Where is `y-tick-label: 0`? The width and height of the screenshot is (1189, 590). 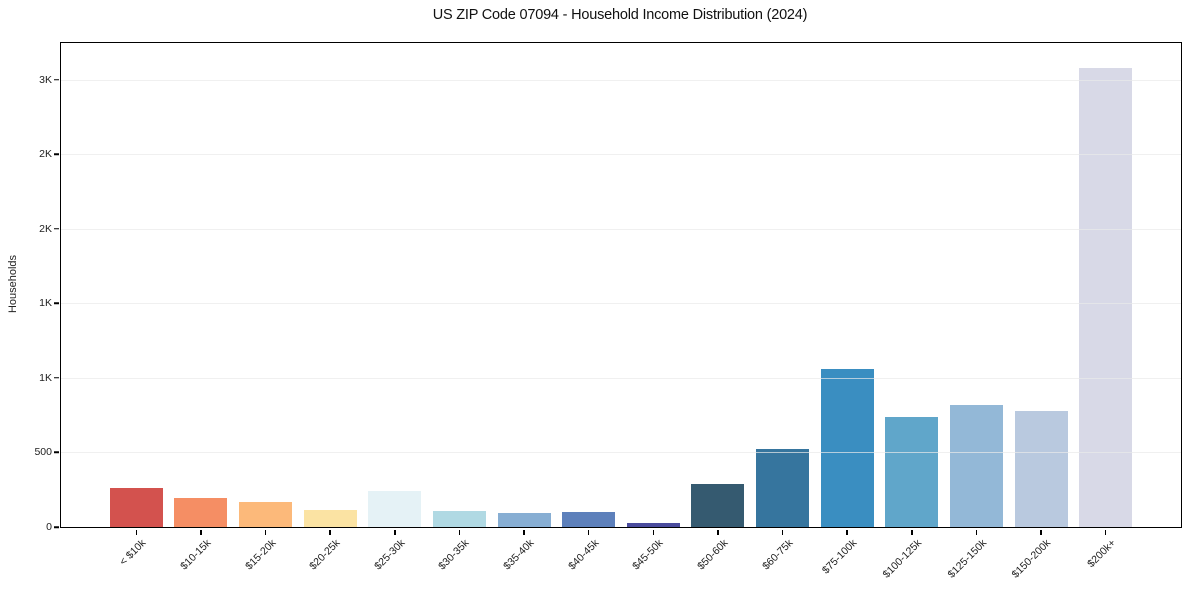
y-tick-label: 0 is located at coordinates (49, 527).